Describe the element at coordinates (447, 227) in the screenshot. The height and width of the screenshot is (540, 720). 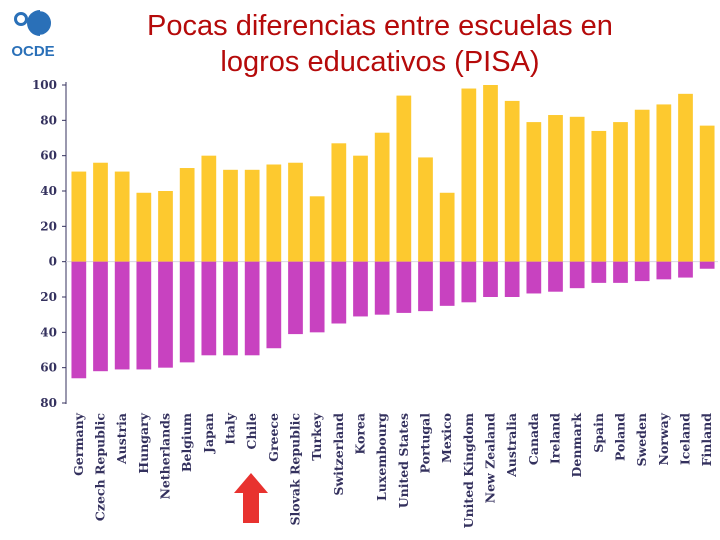
I see `bar-positive-mexico` at that location.